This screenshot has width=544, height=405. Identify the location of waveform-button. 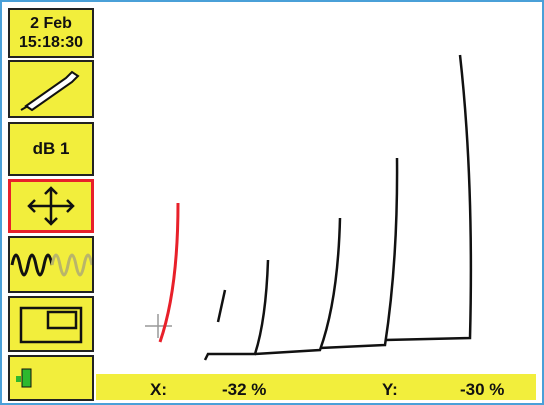
(51, 264).